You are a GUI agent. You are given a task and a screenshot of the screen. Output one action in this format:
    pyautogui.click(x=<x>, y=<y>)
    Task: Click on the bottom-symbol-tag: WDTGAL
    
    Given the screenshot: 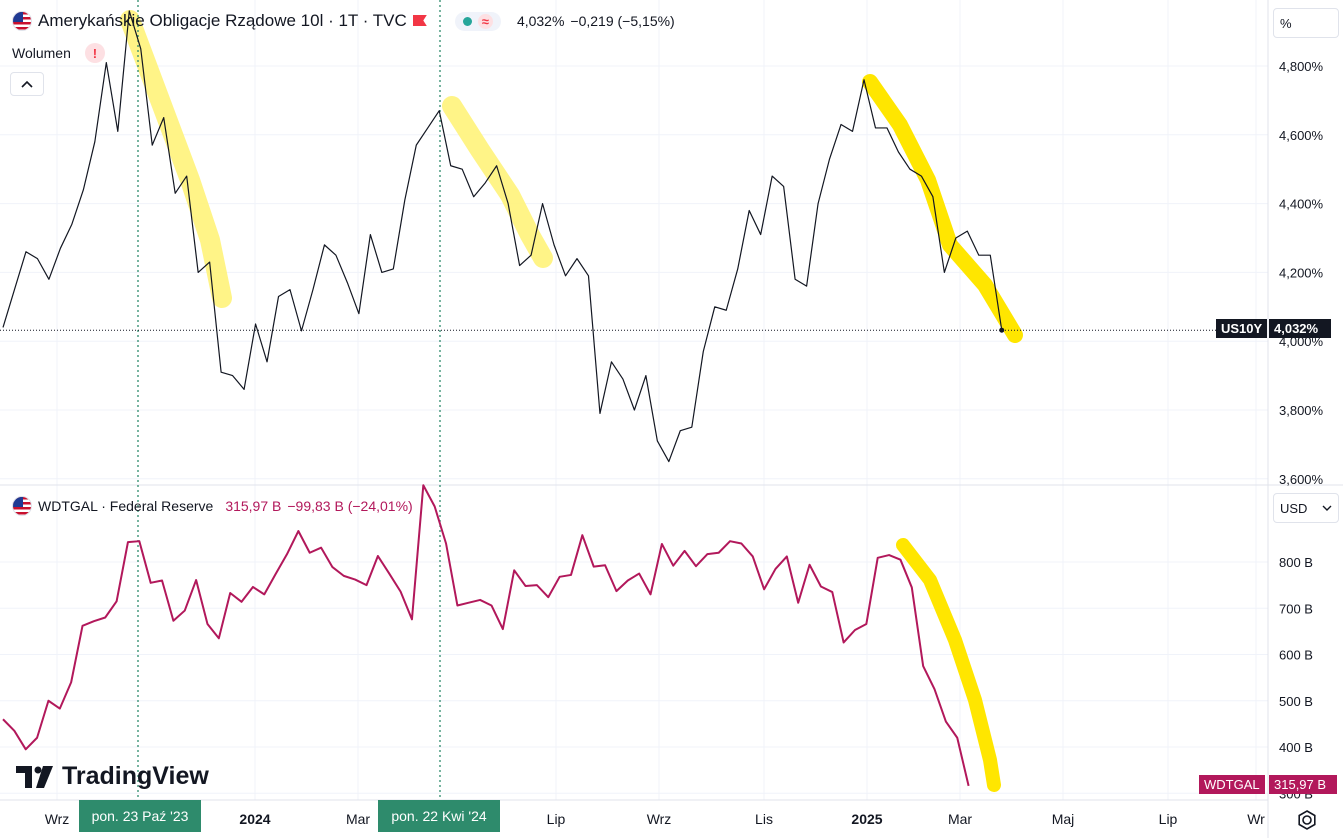 What is the action you would take?
    pyautogui.click(x=1232, y=784)
    